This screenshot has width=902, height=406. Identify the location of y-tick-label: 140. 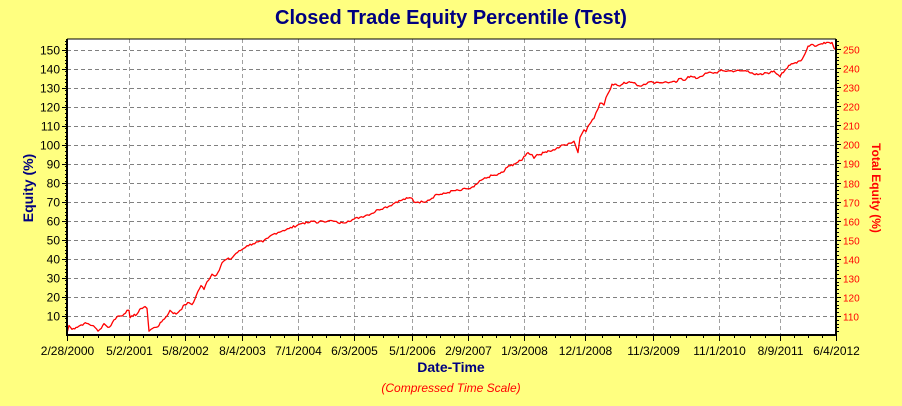
(50, 70).